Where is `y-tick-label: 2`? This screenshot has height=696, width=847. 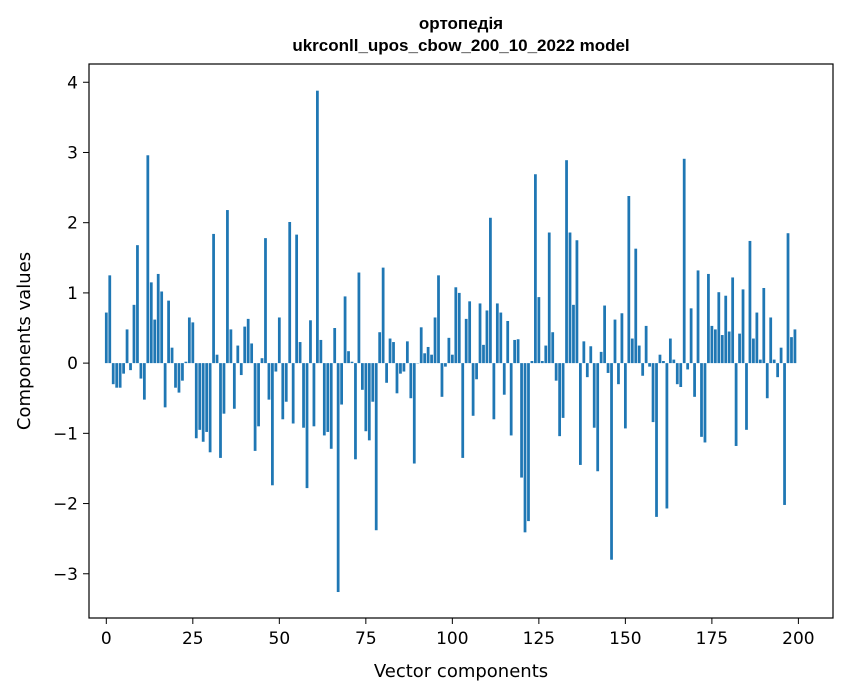 y-tick-label: 2 is located at coordinates (72, 224).